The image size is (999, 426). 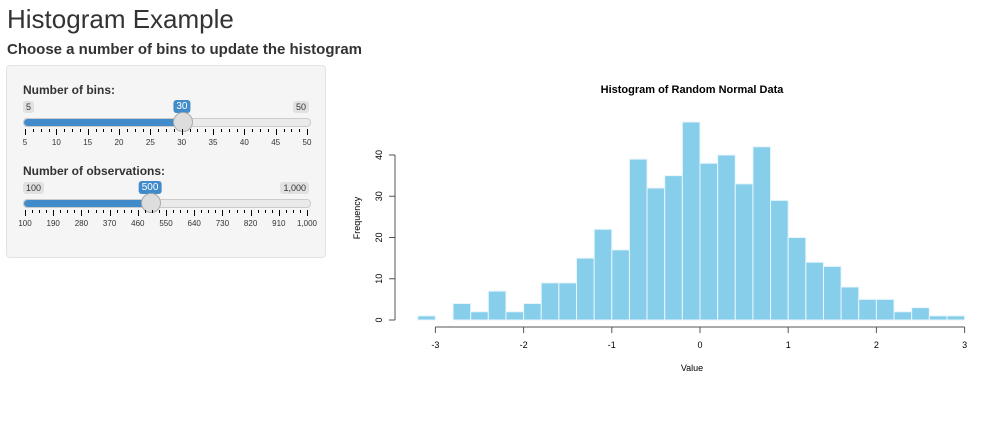 What do you see at coordinates (276, 142) in the screenshot?
I see `slider-tick-label: 45` at bounding box center [276, 142].